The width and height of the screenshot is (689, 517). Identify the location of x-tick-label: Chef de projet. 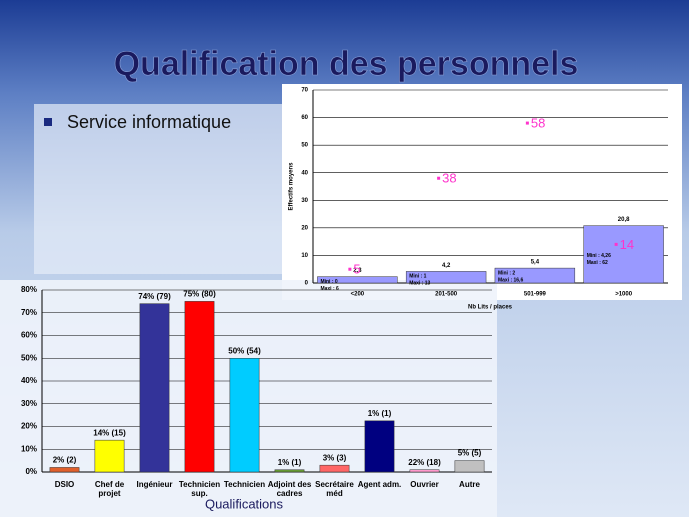
(109, 489).